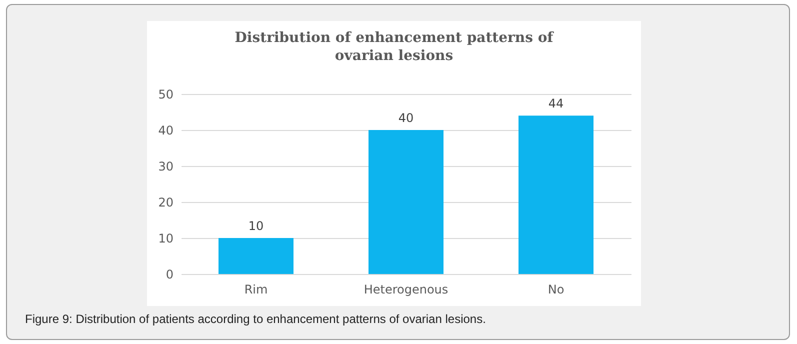 The width and height of the screenshot is (797, 344). What do you see at coordinates (166, 167) in the screenshot?
I see `y-tick-label: 30` at bounding box center [166, 167].